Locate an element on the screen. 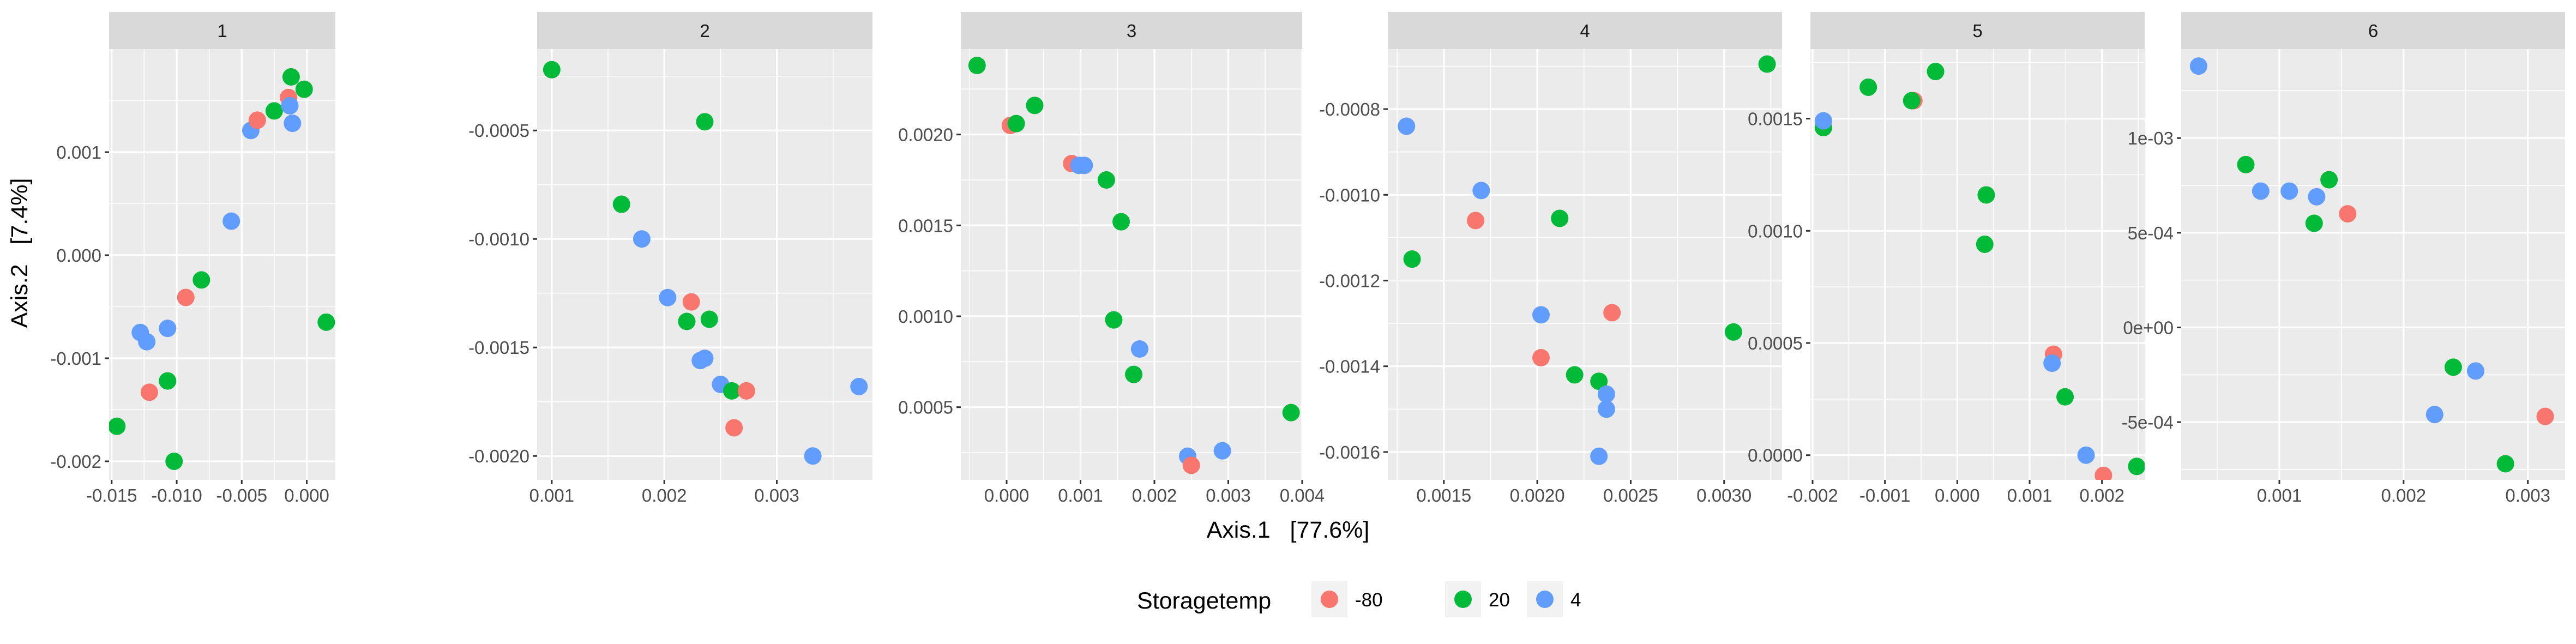 The height and width of the screenshot is (644, 2576). legend-label: 4 is located at coordinates (1575, 600).